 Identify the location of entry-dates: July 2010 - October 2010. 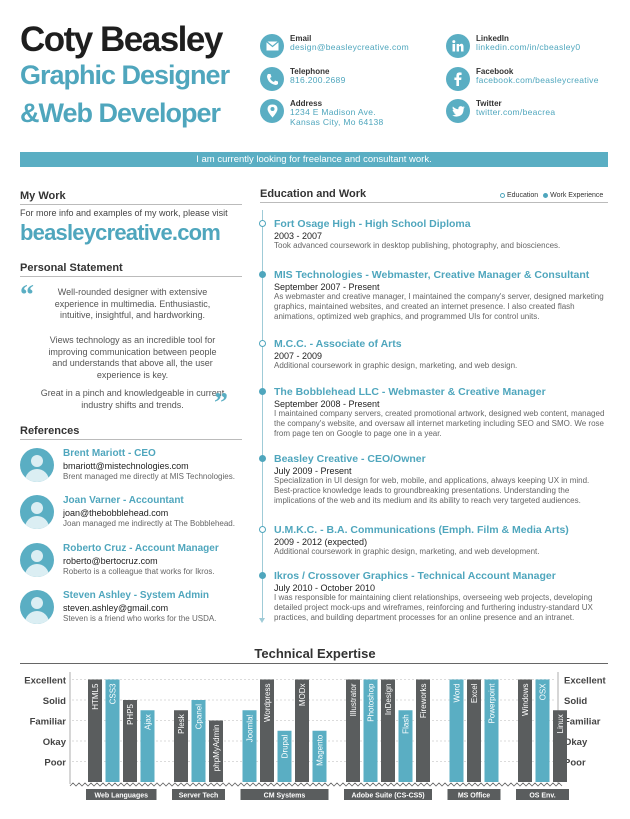
(325, 588).